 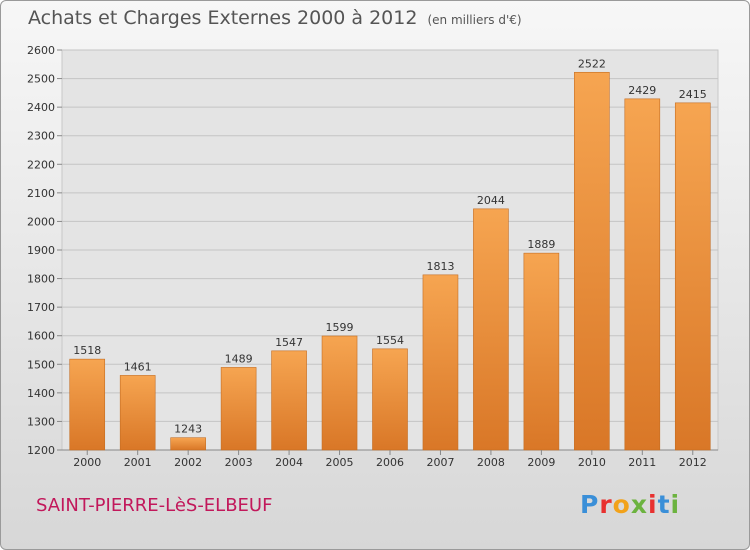 What do you see at coordinates (41, 107) in the screenshot?
I see `y-tick-label: 2400` at bounding box center [41, 107].